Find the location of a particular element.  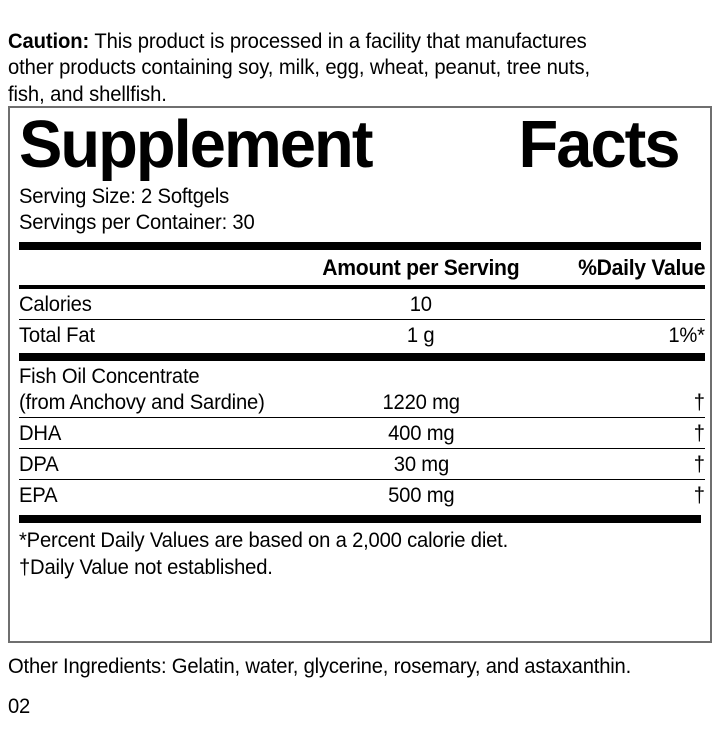

rule-thick-middle is located at coordinates (362, 355).